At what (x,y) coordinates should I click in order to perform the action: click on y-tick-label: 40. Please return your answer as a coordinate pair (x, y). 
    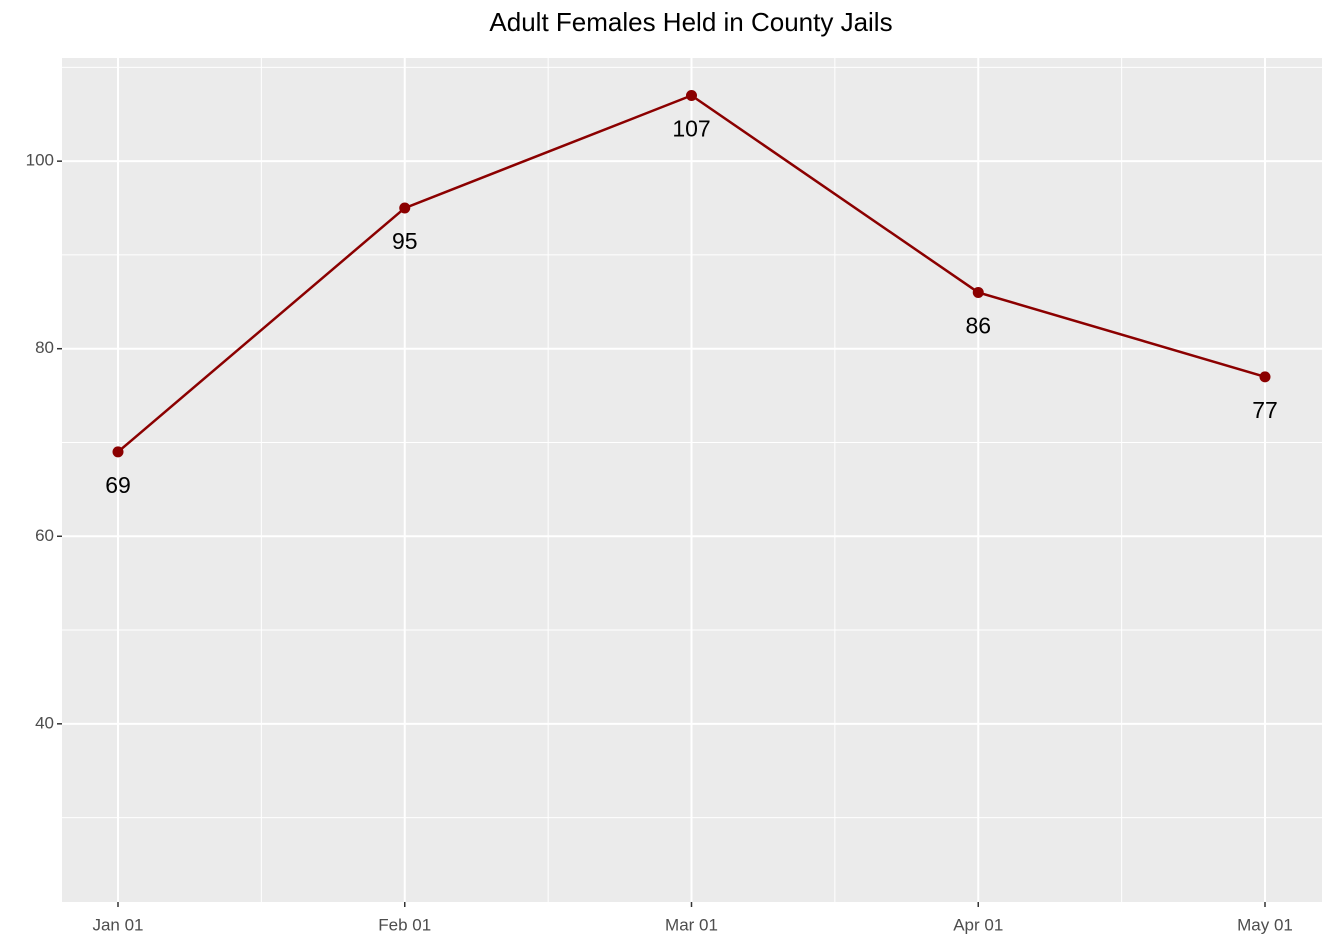
    Looking at the image, I should click on (44, 722).